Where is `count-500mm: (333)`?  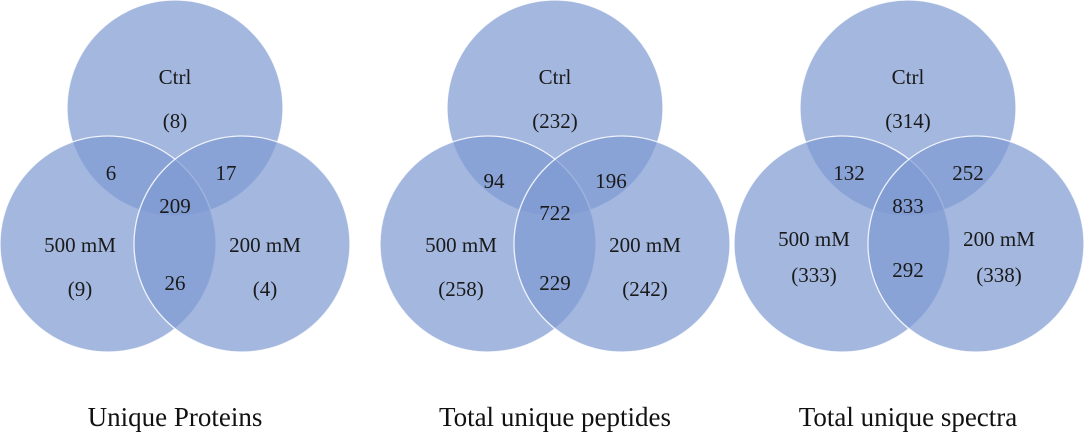
count-500mm: (333) is located at coordinates (814, 275).